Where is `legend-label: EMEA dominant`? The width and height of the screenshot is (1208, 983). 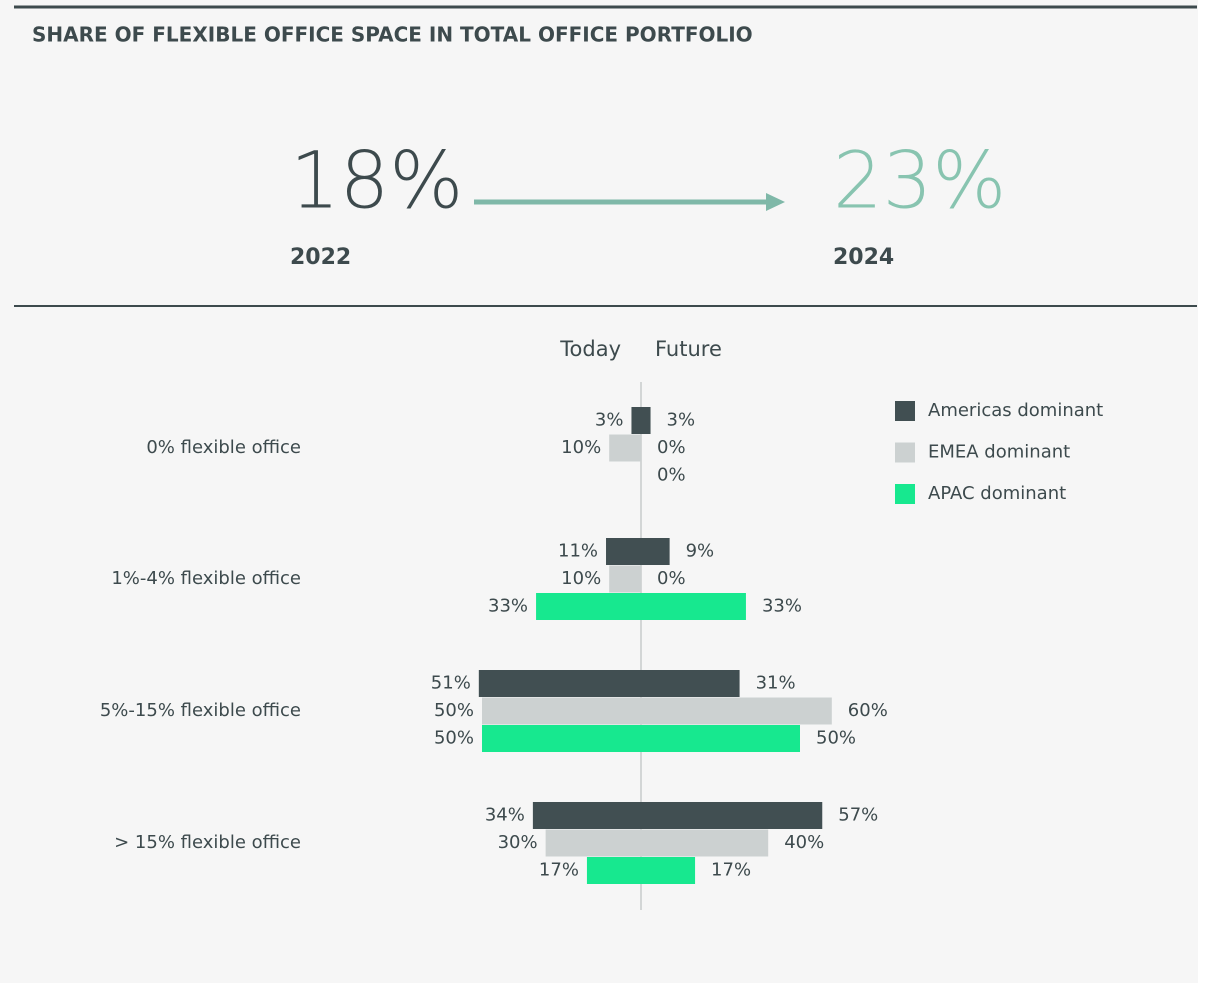 legend-label: EMEA dominant is located at coordinates (999, 452).